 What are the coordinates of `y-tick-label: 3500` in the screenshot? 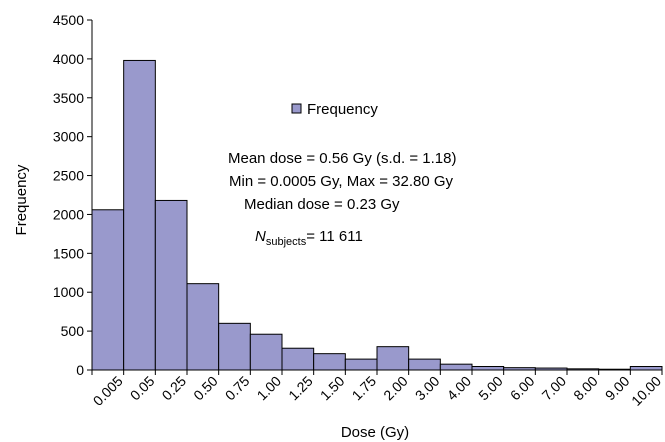 It's located at (68, 98).